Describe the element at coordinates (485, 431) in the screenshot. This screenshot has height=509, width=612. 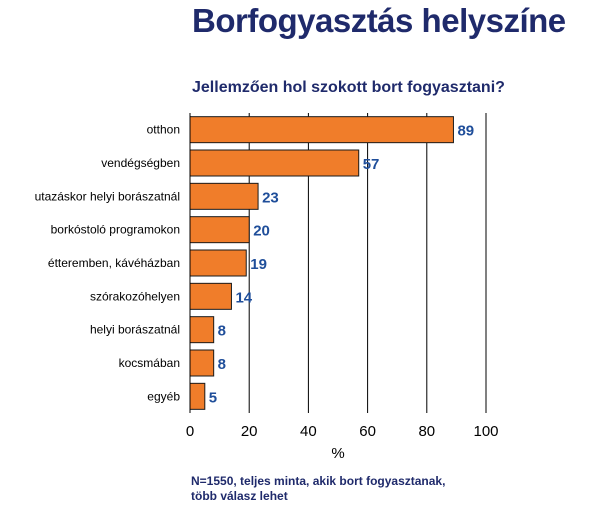
I see `x-tick-label: 100` at that location.